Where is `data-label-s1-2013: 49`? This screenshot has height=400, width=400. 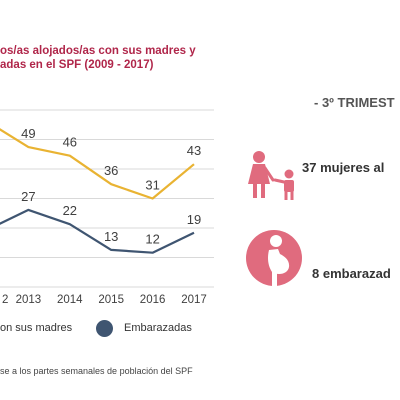
data-label-s1-2013: 49 is located at coordinates (28, 133).